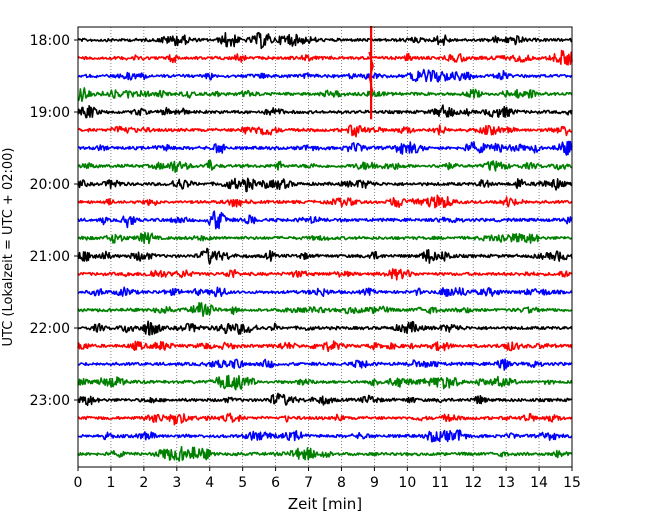 The width and height of the screenshot is (650, 520). What do you see at coordinates (325, 220) in the screenshot?
I see `trace-2030` at bounding box center [325, 220].